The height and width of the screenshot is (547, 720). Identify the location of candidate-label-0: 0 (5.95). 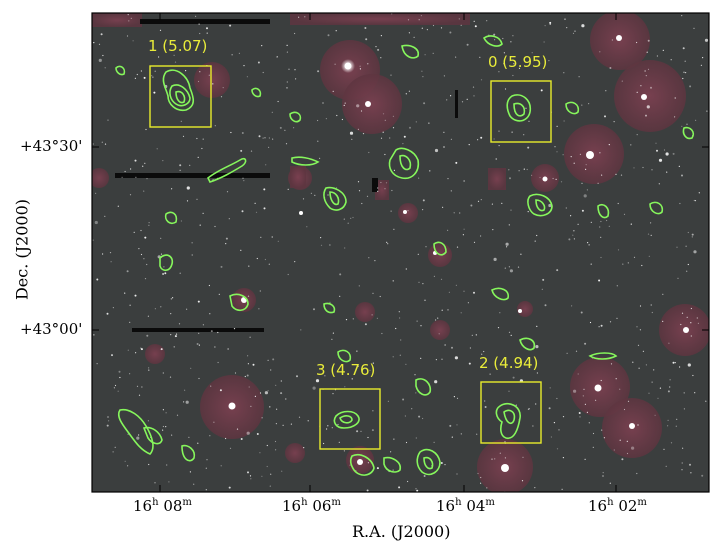
(518, 62).